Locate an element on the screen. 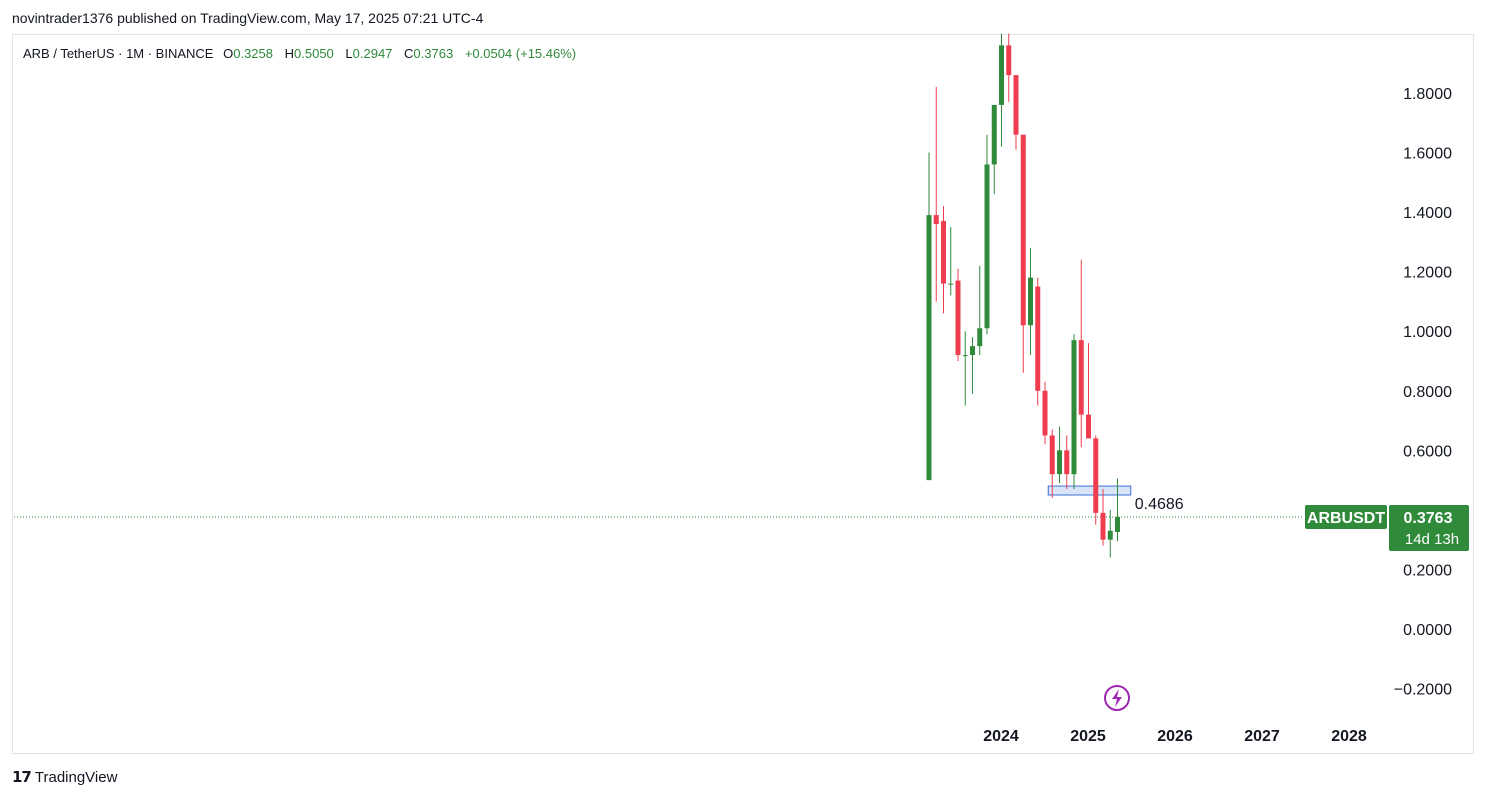 This screenshot has width=1488, height=799. price-tag-value: 0.3763 is located at coordinates (1428, 518).